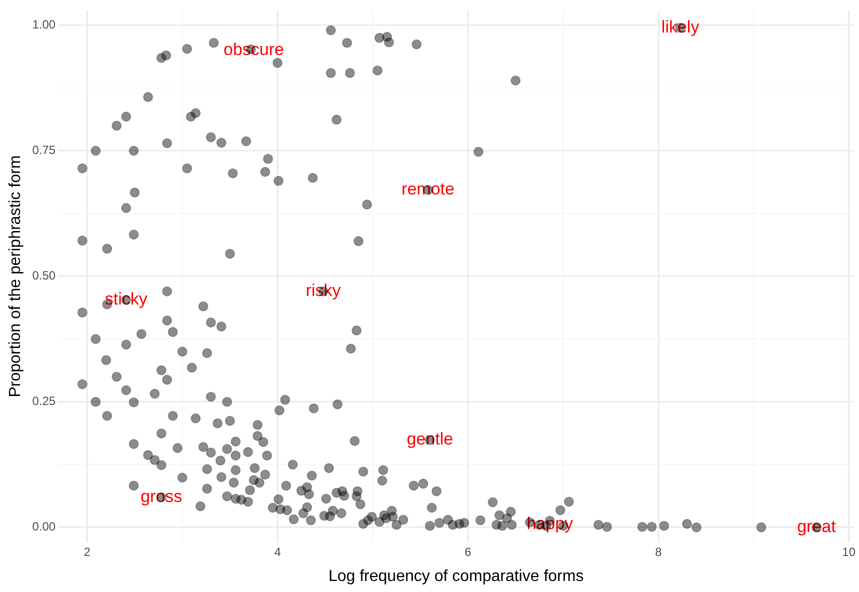 This screenshot has height=592, width=859. Describe the element at coordinates (658, 551) in the screenshot. I see `x-tick-label: 8` at that location.